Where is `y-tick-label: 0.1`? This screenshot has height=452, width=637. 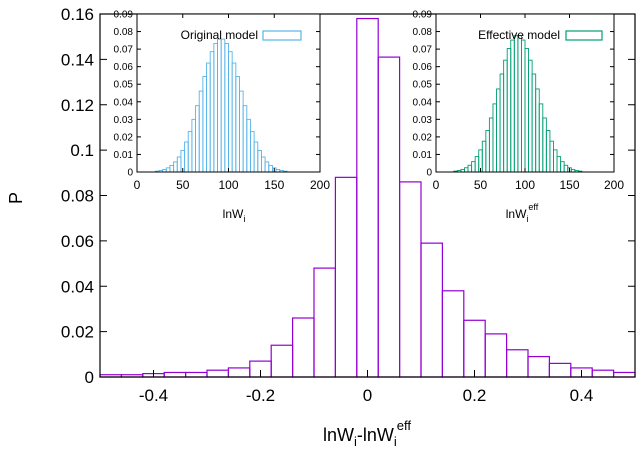 y-tick-label: 0.1 is located at coordinates (82, 150).